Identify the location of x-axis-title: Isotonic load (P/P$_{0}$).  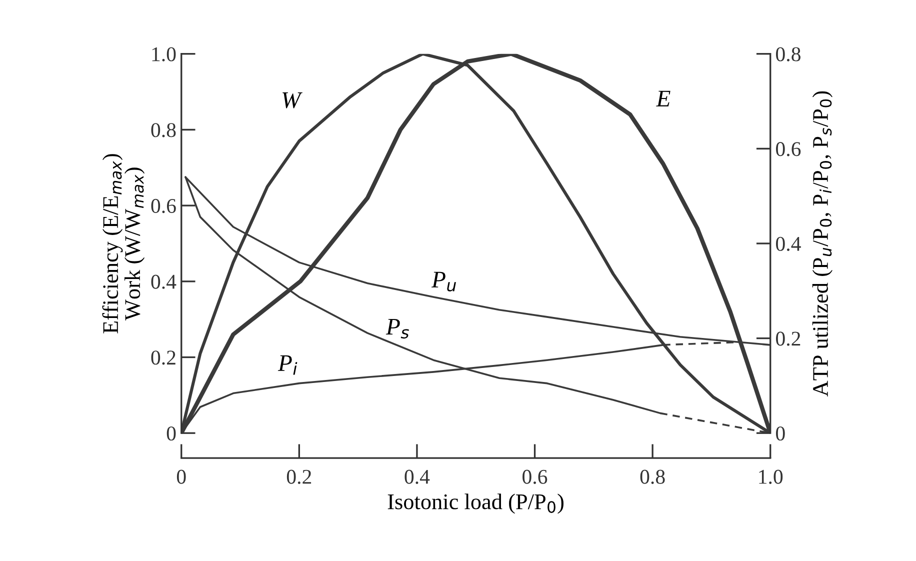
(476, 504).